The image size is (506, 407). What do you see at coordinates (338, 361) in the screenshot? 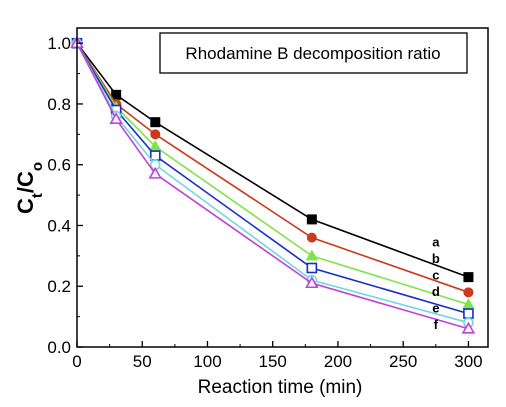
I see `x-tick-label: 200` at bounding box center [338, 361].